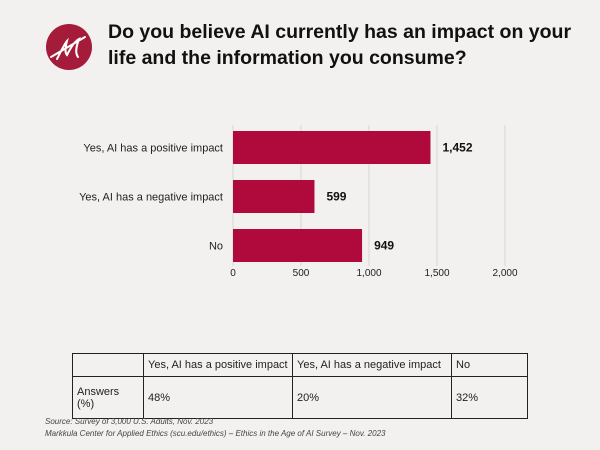 Image resolution: width=600 pixels, height=450 pixels. Describe the element at coordinates (336, 197) in the screenshot. I see `data-label: 599` at that location.